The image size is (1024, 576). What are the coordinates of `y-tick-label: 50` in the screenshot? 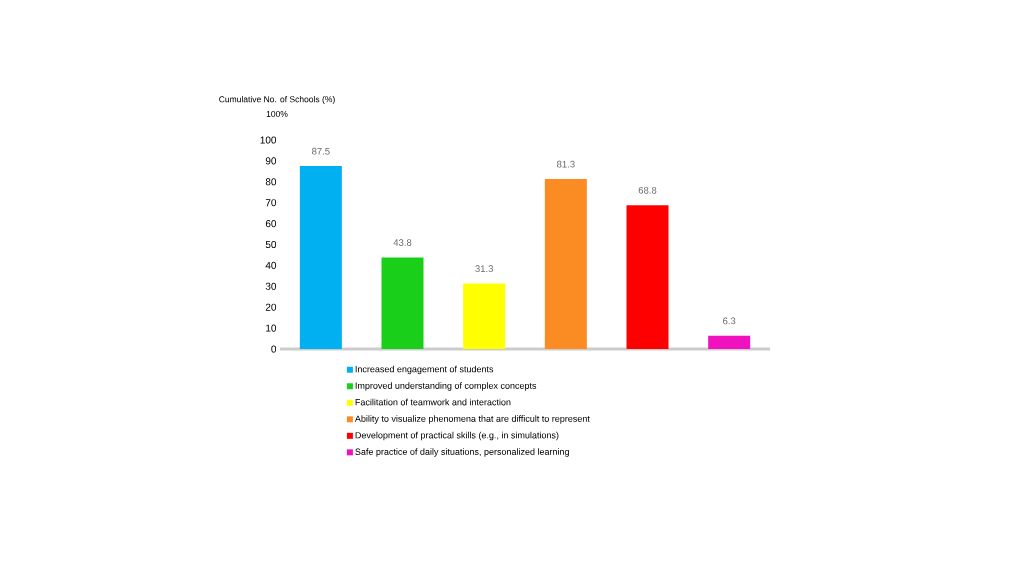 It's located at (271, 244).